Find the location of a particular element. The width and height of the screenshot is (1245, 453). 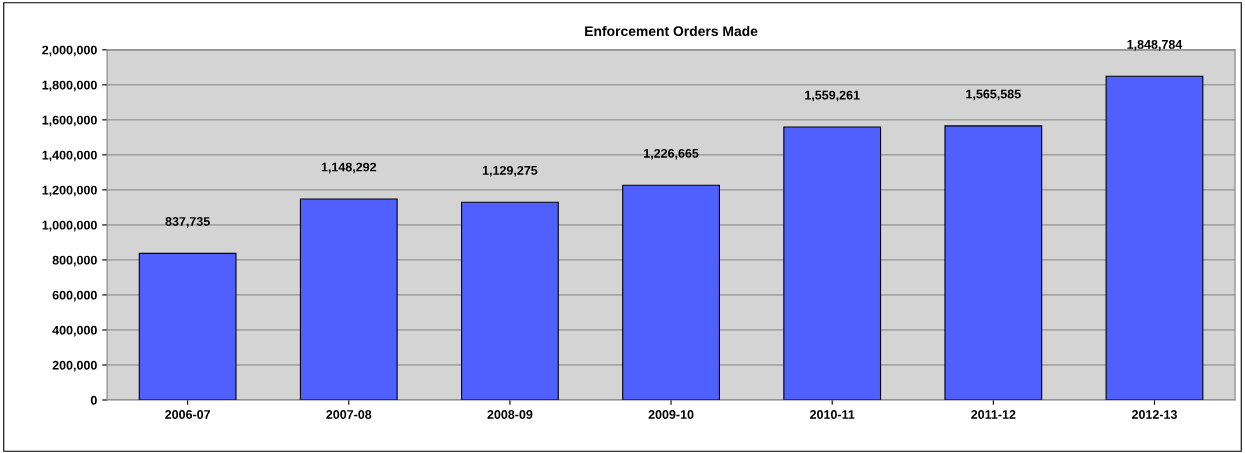

data-label: 1,129,275 is located at coordinates (510, 171).